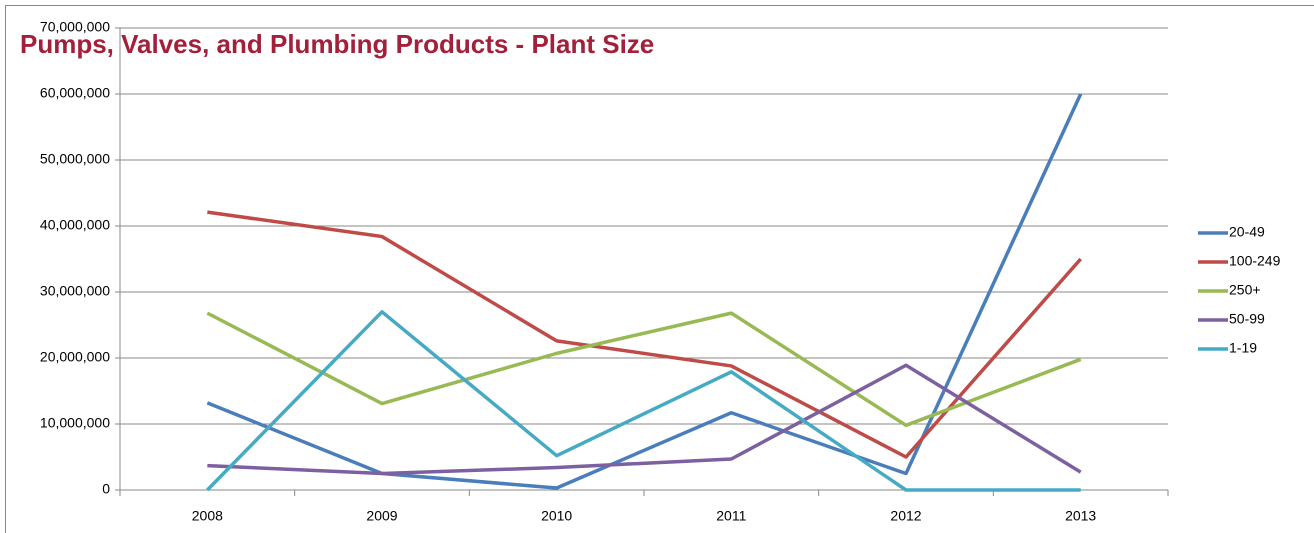 This screenshot has height=533, width=1314. What do you see at coordinates (1080, 516) in the screenshot?
I see `x-tick-label: 2013` at bounding box center [1080, 516].